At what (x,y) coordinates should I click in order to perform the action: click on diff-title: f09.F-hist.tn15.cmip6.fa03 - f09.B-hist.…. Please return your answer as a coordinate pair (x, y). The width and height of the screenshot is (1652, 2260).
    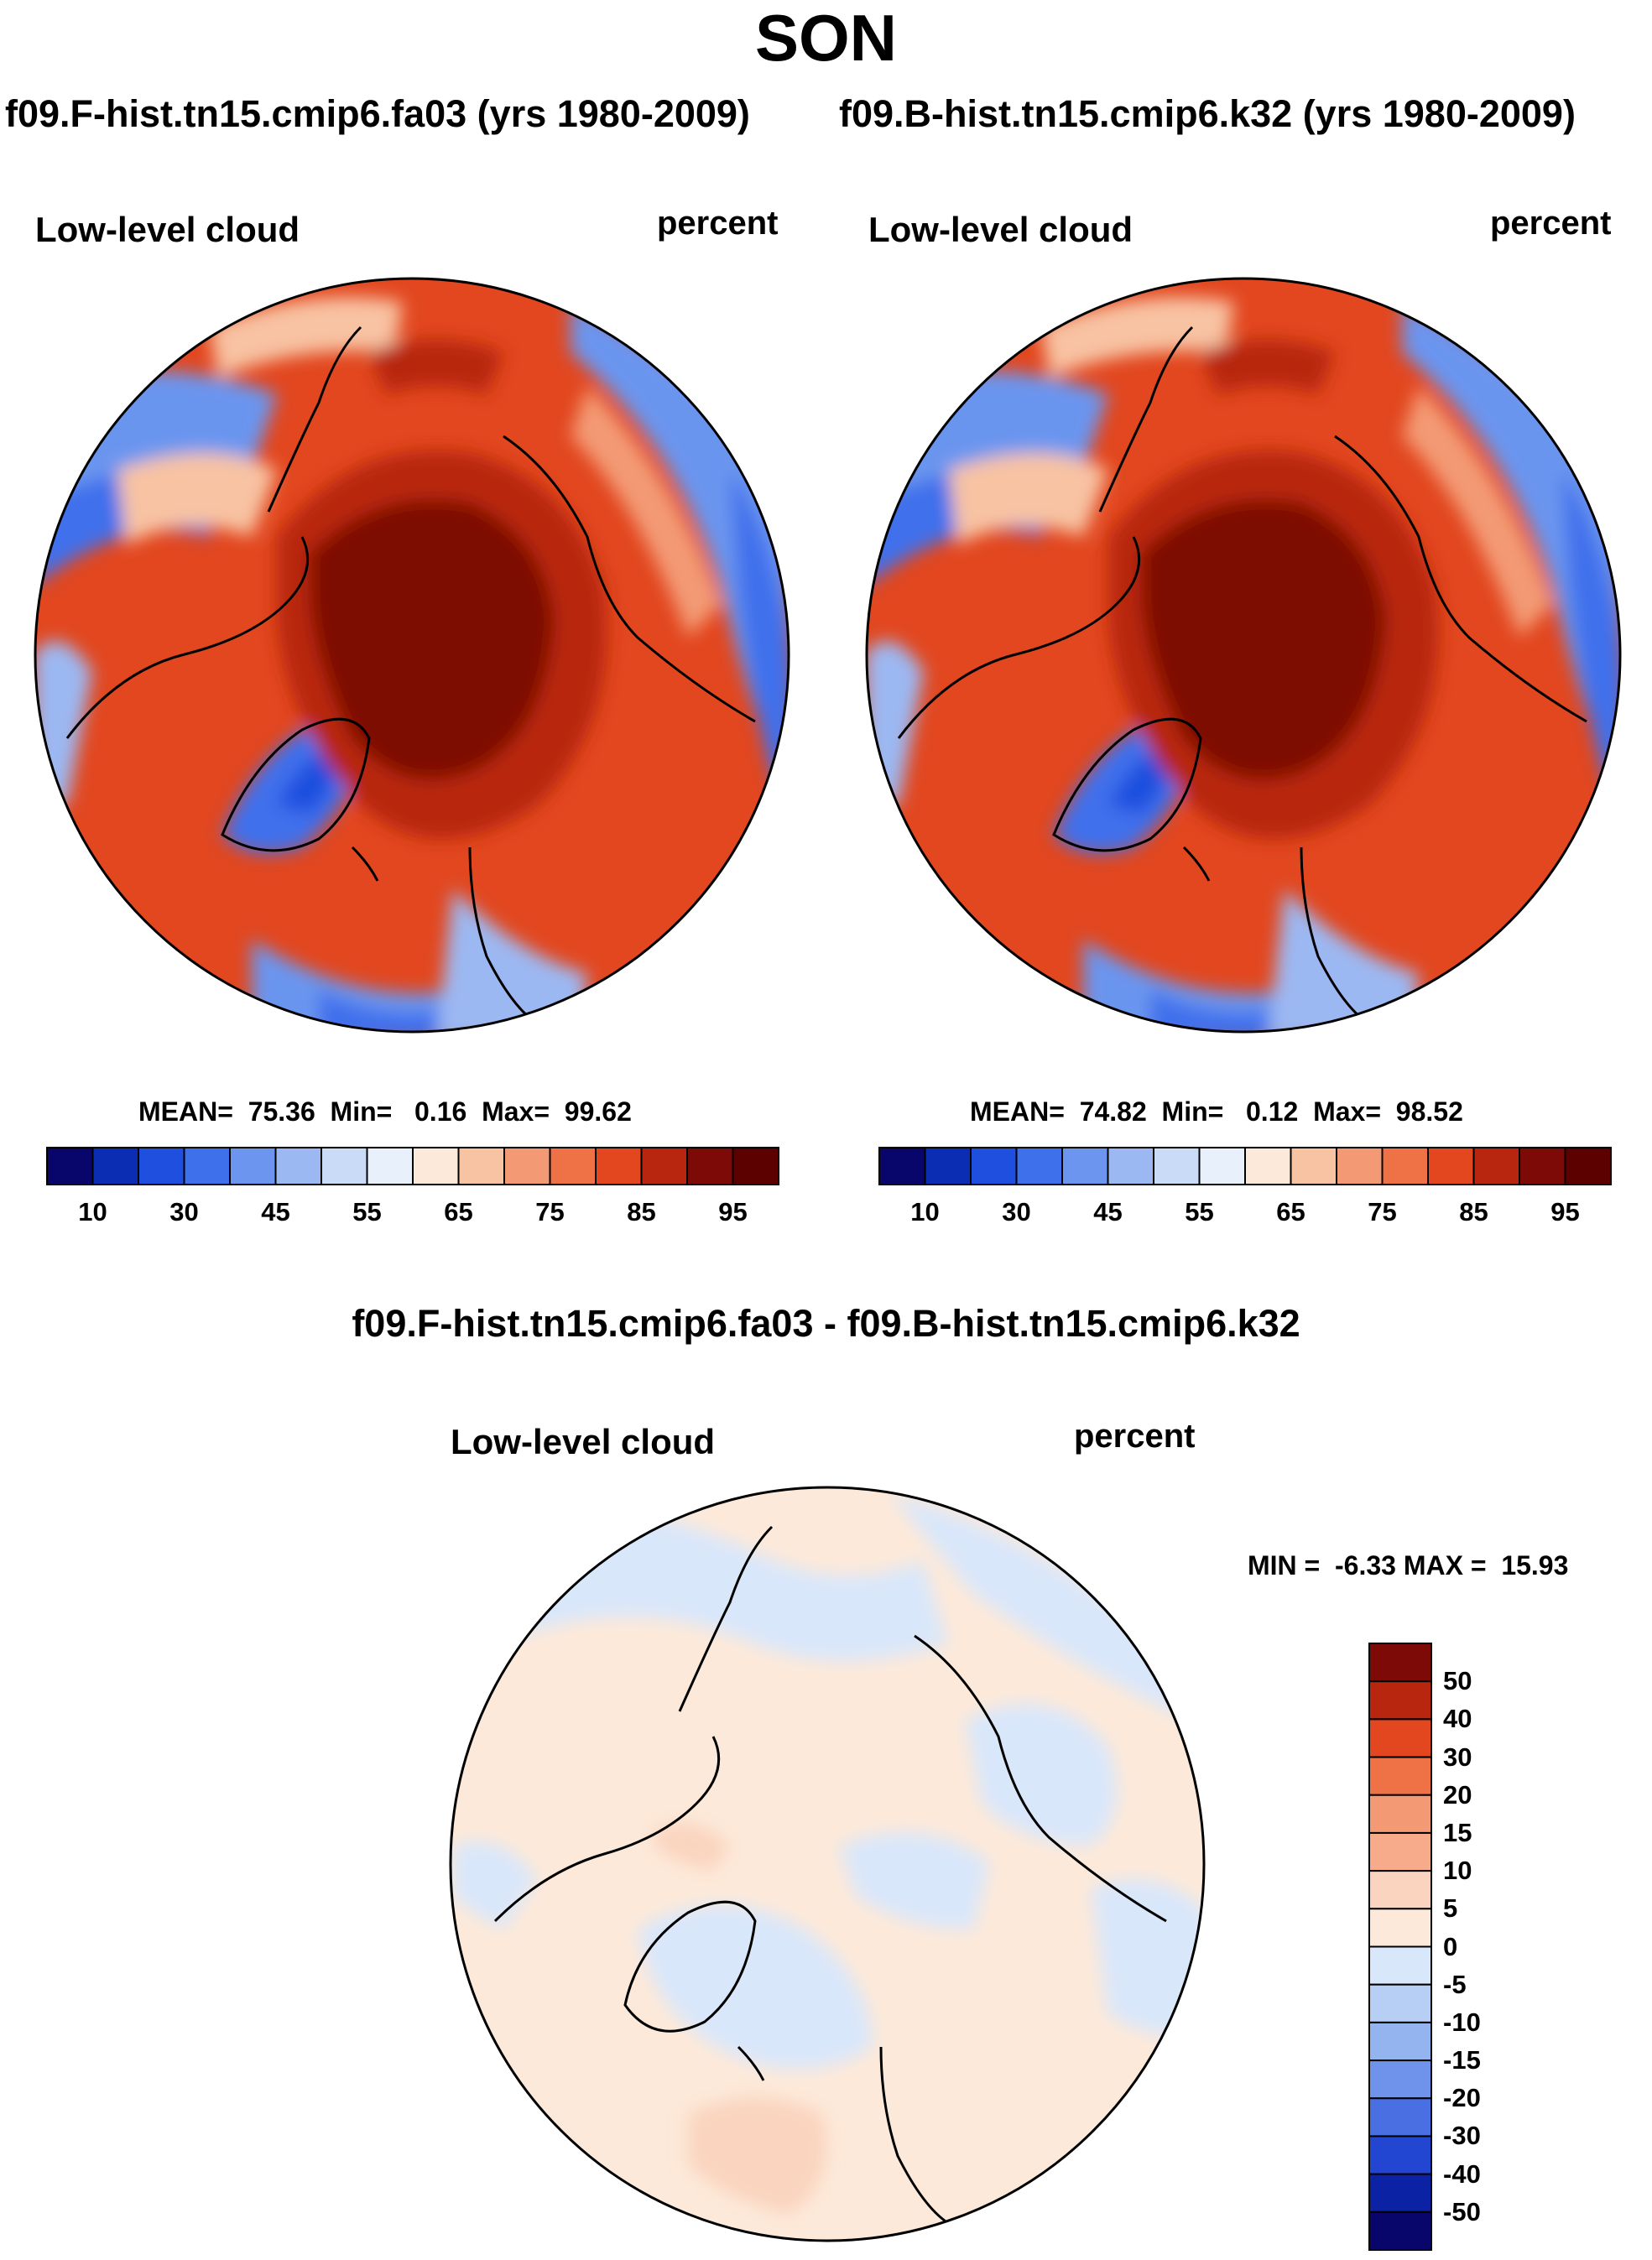
    Looking at the image, I should click on (826, 1323).